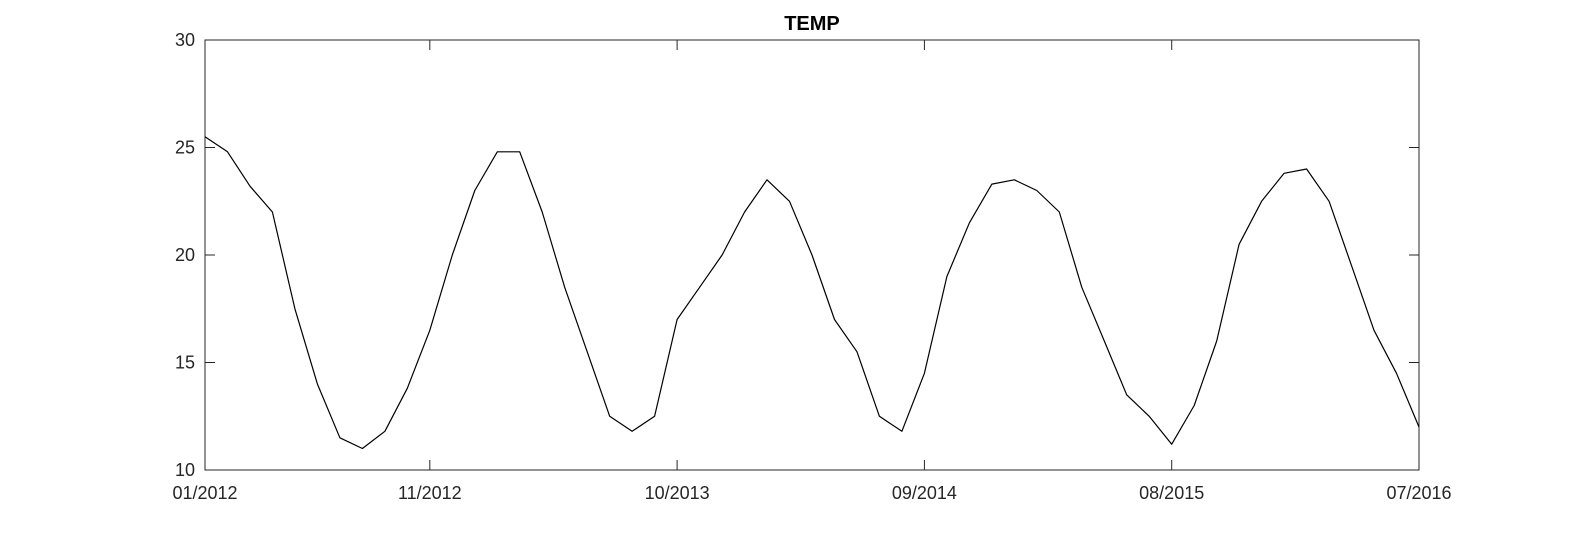 Image resolution: width=1591 pixels, height=535 pixels. I want to click on y-tick-label: 25, so click(185, 148).